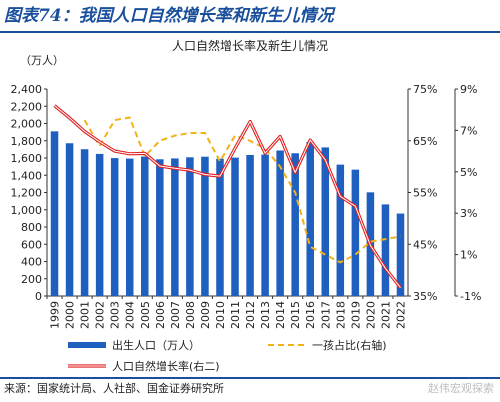 This screenshot has height=402, width=500. Describe the element at coordinates (27, 193) in the screenshot. I see `y-left-tick-label: 1,200` at that location.